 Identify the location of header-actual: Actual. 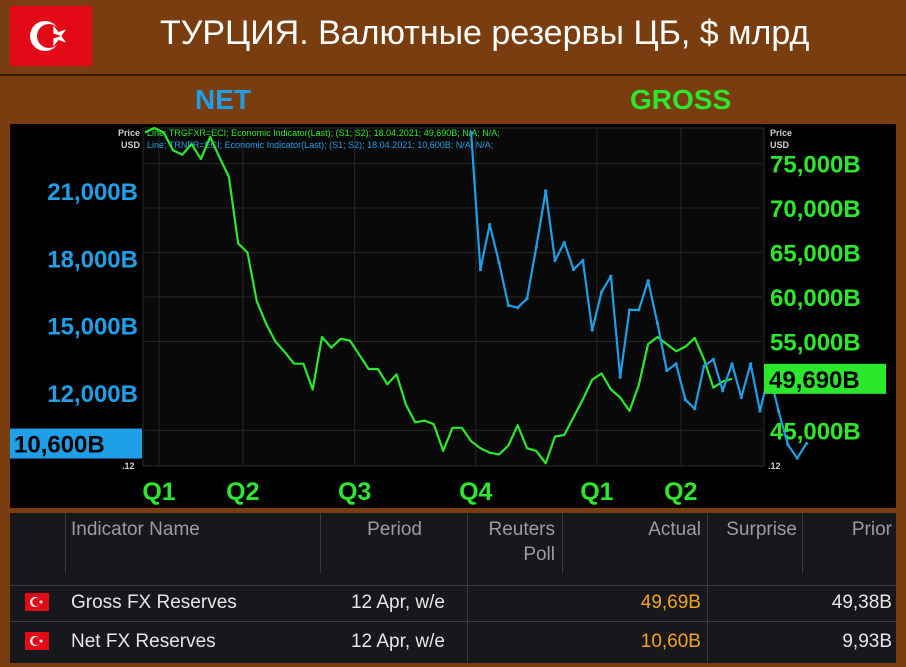
(674, 529).